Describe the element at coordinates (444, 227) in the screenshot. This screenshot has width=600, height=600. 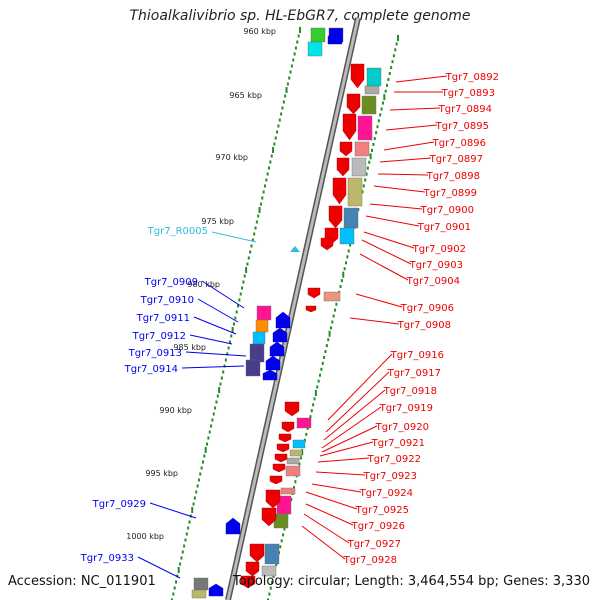
I see `label-reverse-gene: Tgr7_0901` at that location.